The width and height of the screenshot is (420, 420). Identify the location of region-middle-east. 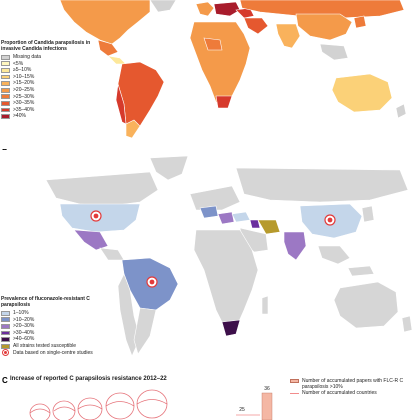
(256, 26).